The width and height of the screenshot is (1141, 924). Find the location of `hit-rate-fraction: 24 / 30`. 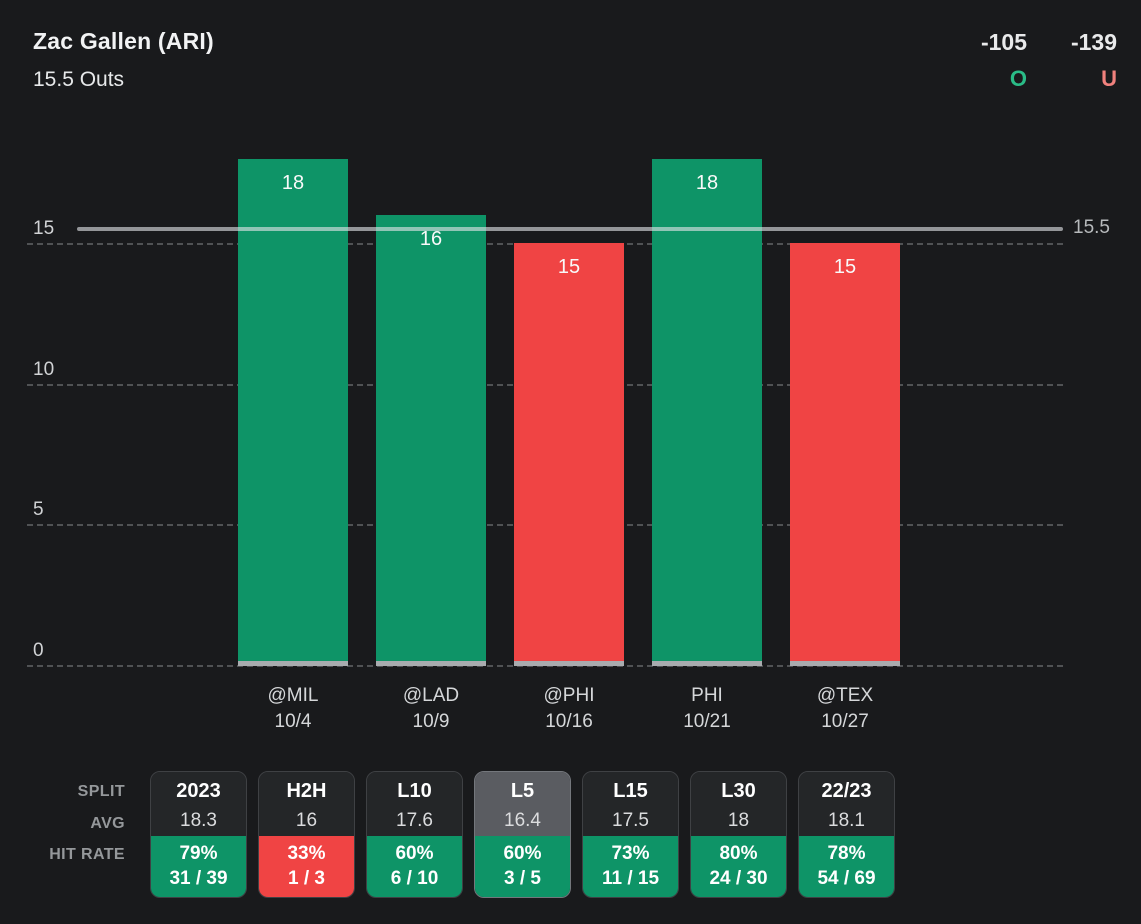

hit-rate-fraction: 24 / 30 is located at coordinates (738, 878).